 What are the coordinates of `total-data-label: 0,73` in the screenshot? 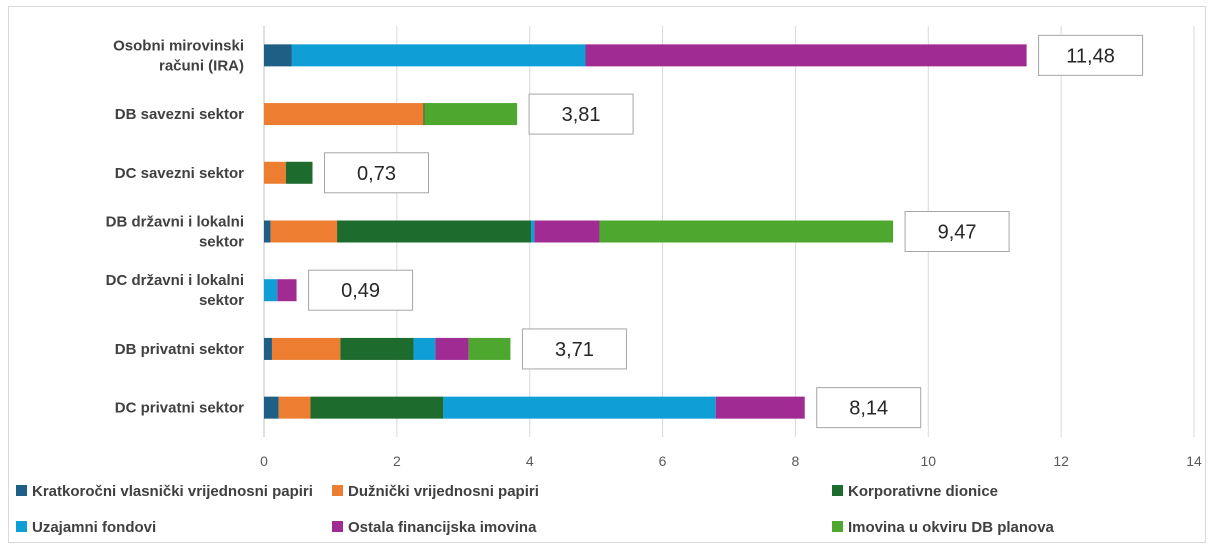 It's located at (376, 174).